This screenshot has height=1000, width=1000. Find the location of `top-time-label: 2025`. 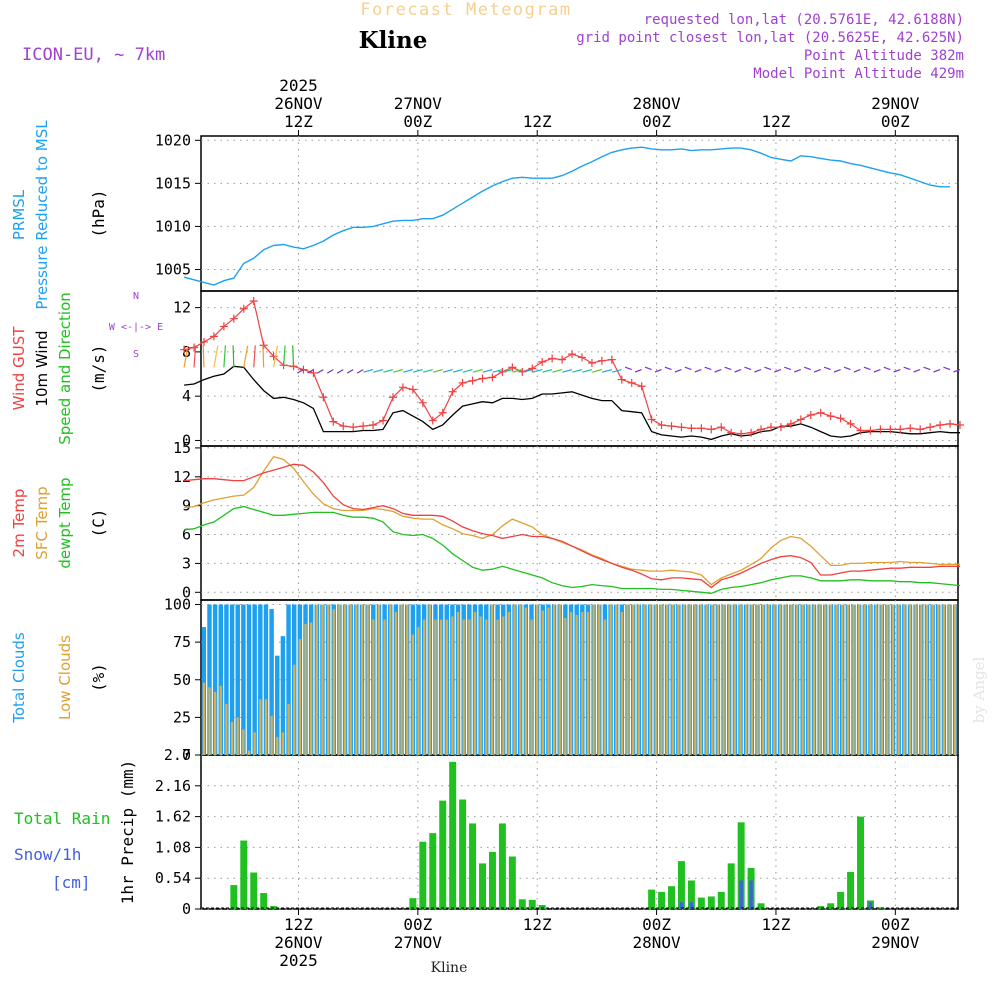

top-time-label: 2025 is located at coordinates (298, 85).